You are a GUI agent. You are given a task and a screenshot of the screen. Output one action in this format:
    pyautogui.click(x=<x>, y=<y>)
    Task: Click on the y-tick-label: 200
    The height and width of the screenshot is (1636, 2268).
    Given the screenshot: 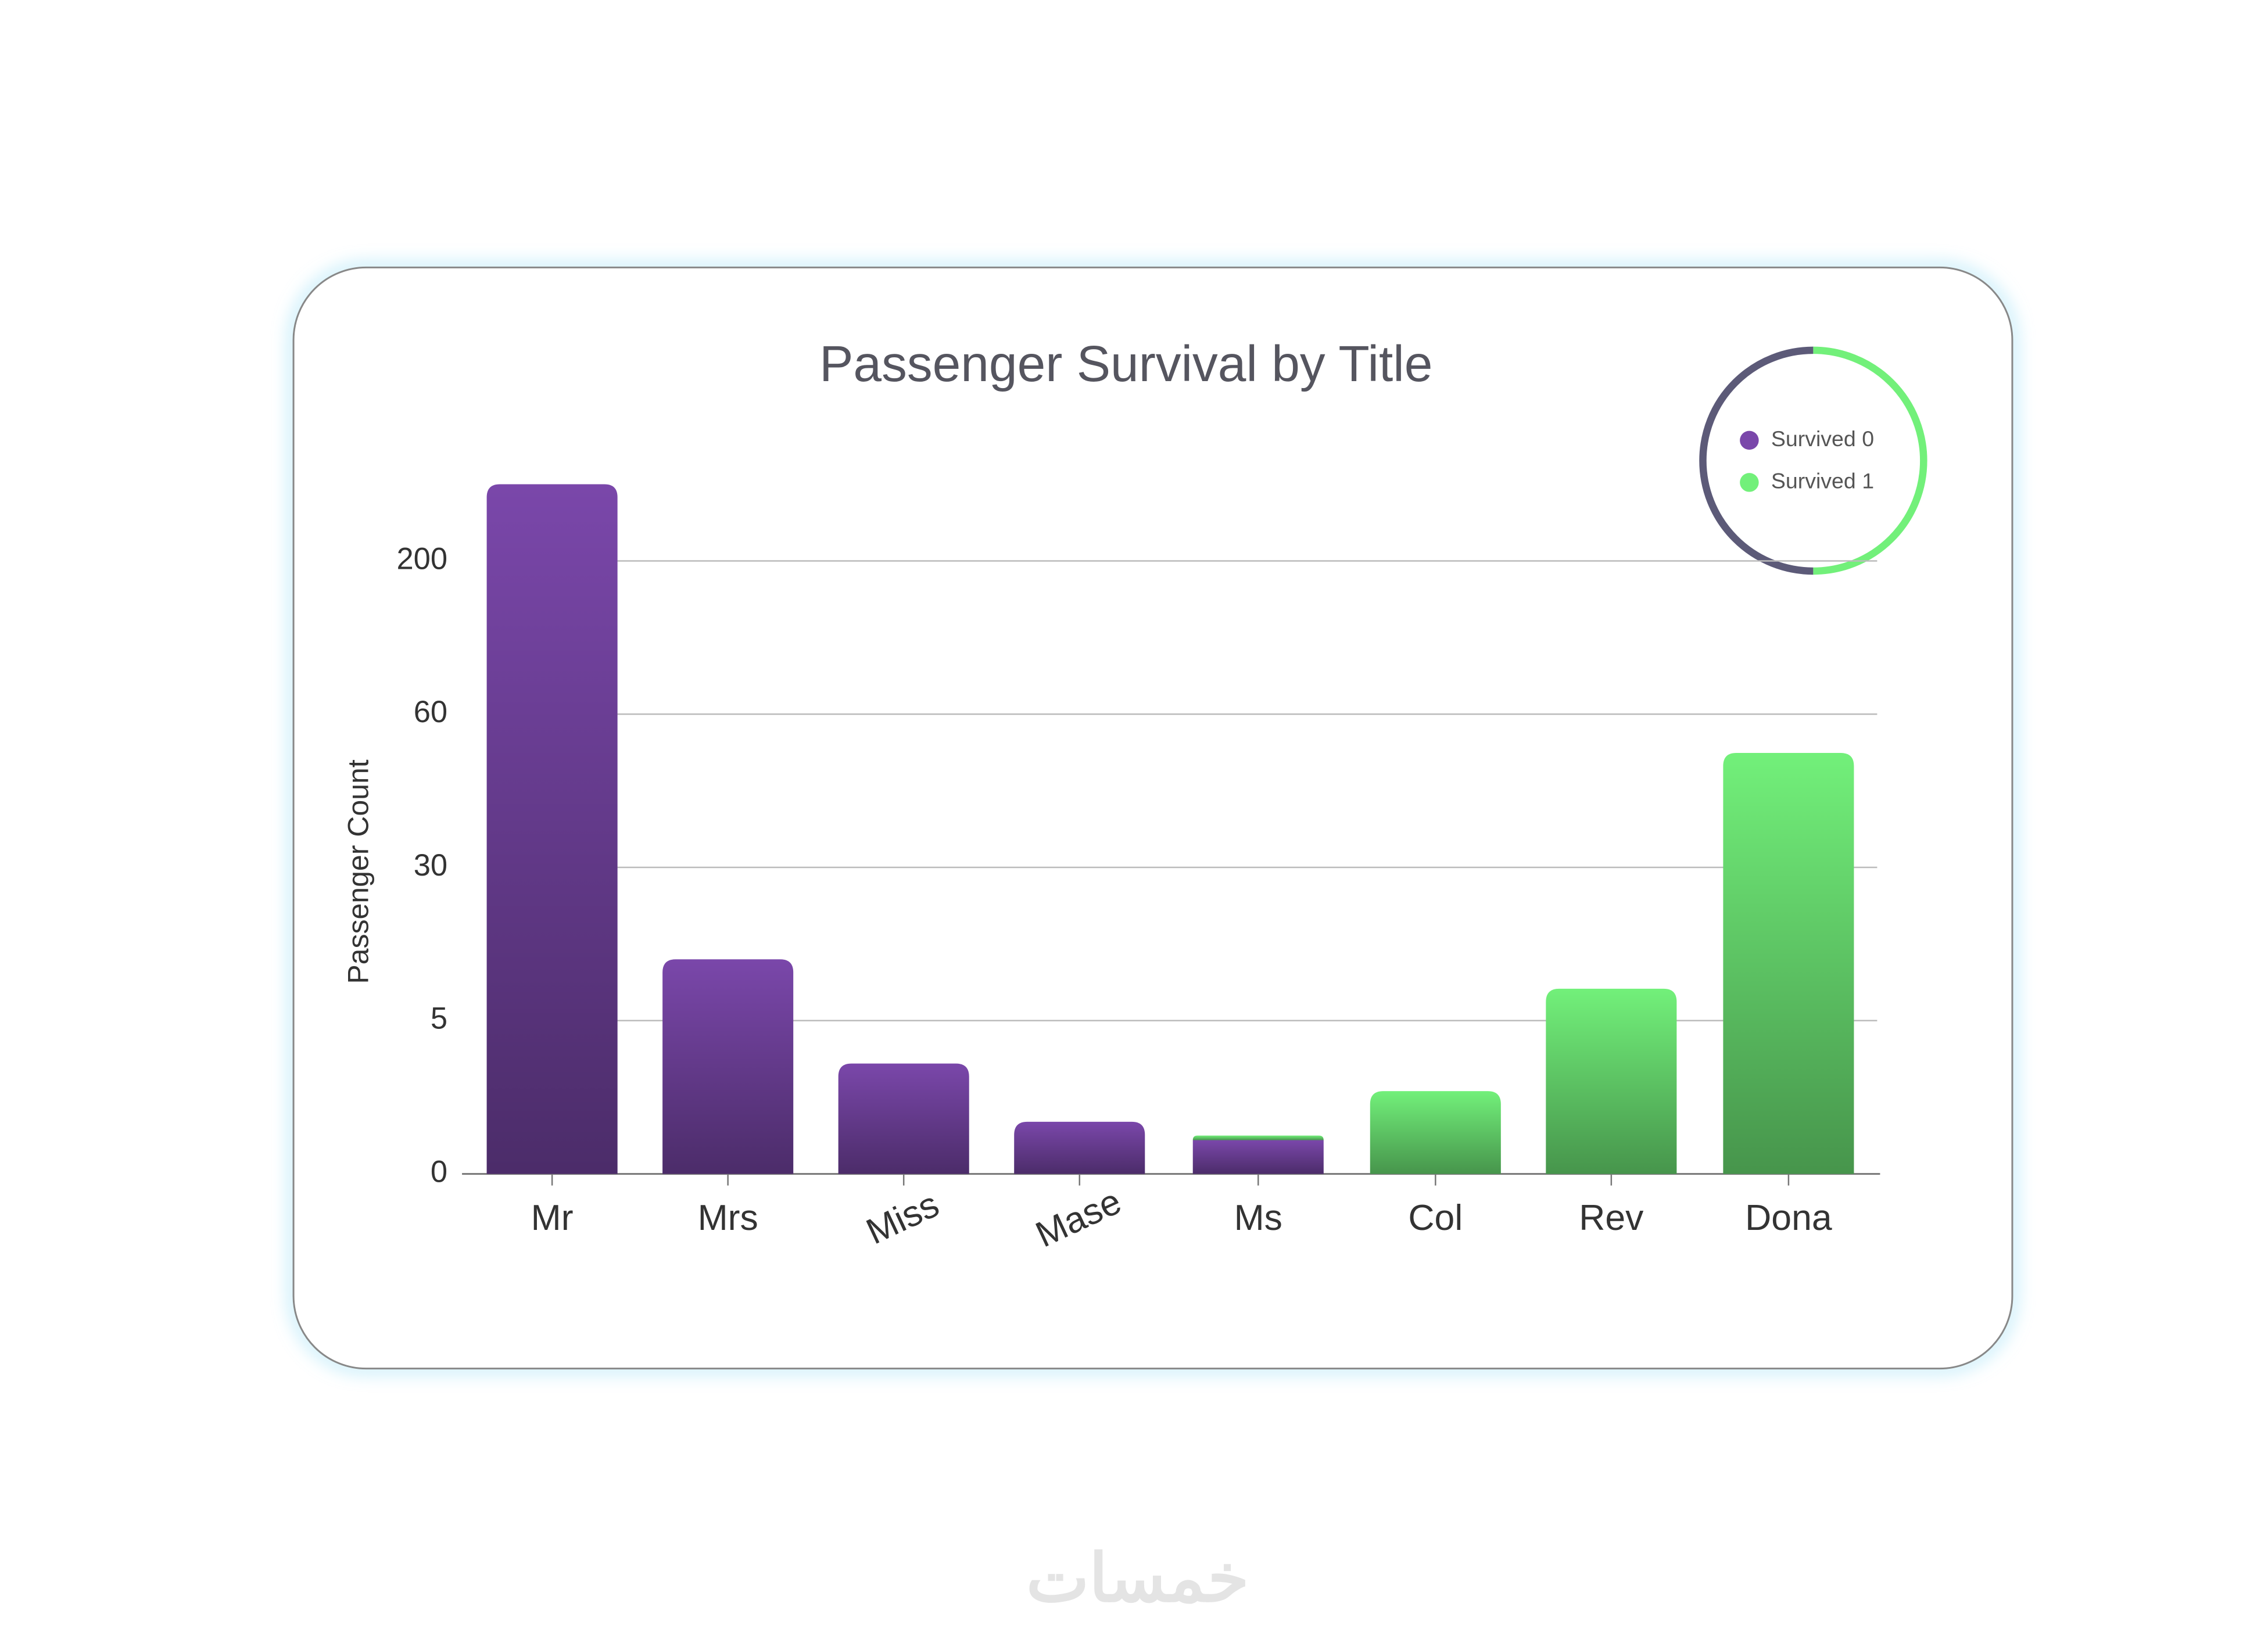 What is the action you would take?
    pyautogui.click(x=421, y=558)
    